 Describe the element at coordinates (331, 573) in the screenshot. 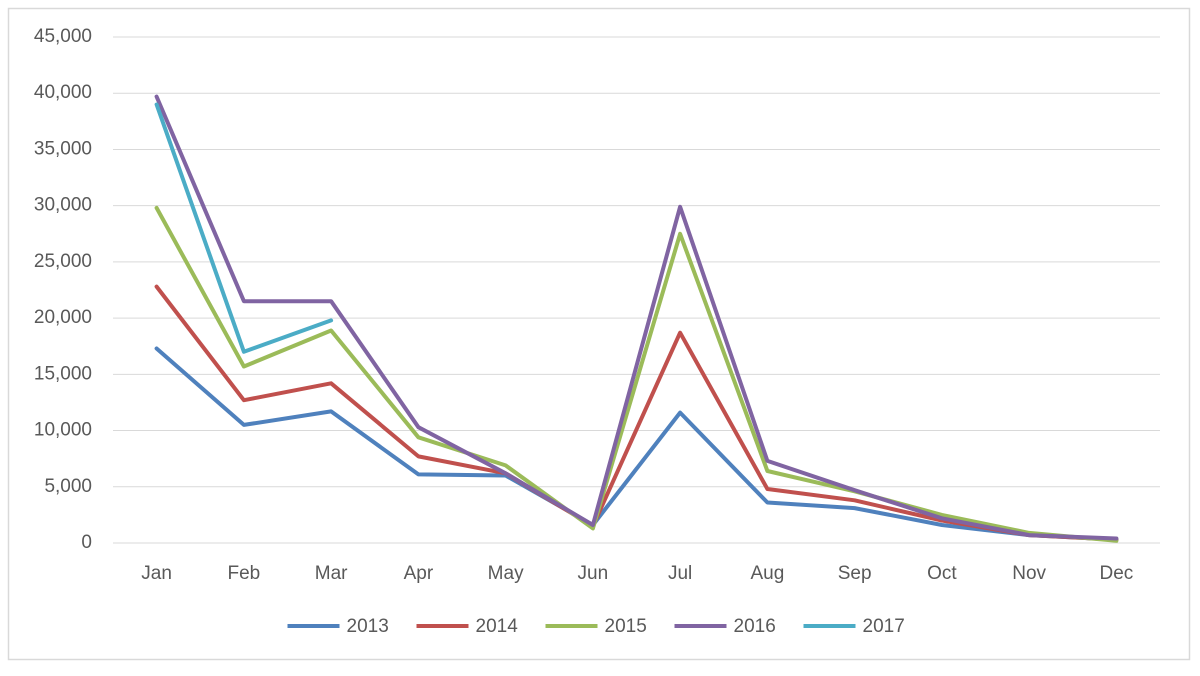

I see `x-tick-label: Mar` at that location.